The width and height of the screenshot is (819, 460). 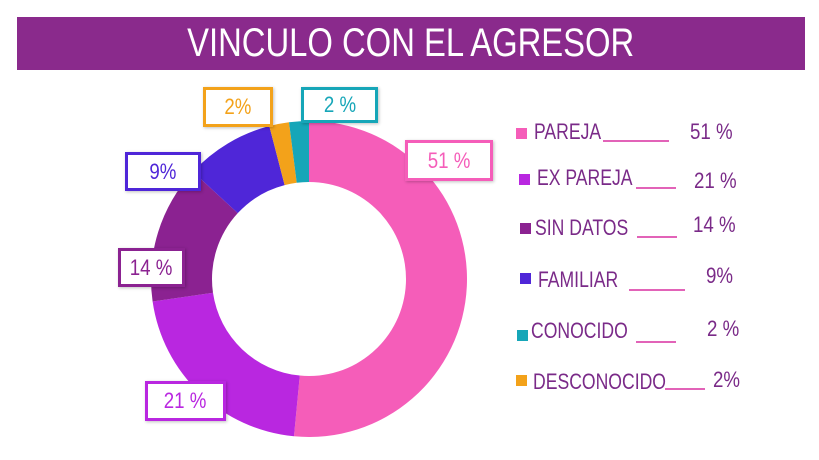 What do you see at coordinates (151, 267) in the screenshot?
I see `data-label-sin-datos: 14 %` at bounding box center [151, 267].